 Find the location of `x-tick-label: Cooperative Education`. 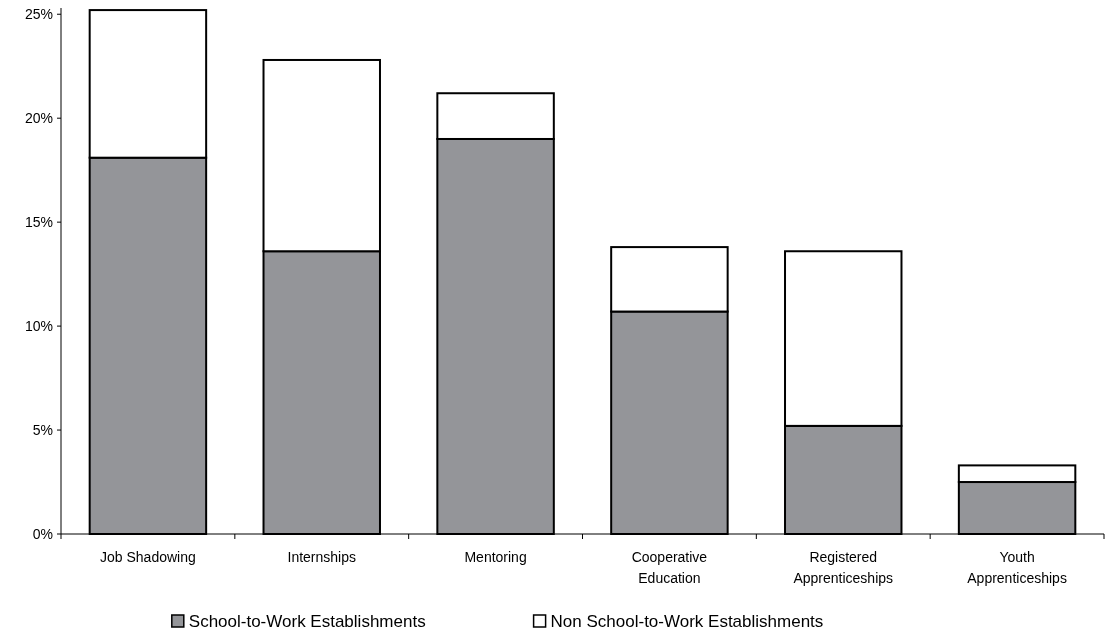

x-tick-label: Cooperative Education is located at coordinates (669, 567).